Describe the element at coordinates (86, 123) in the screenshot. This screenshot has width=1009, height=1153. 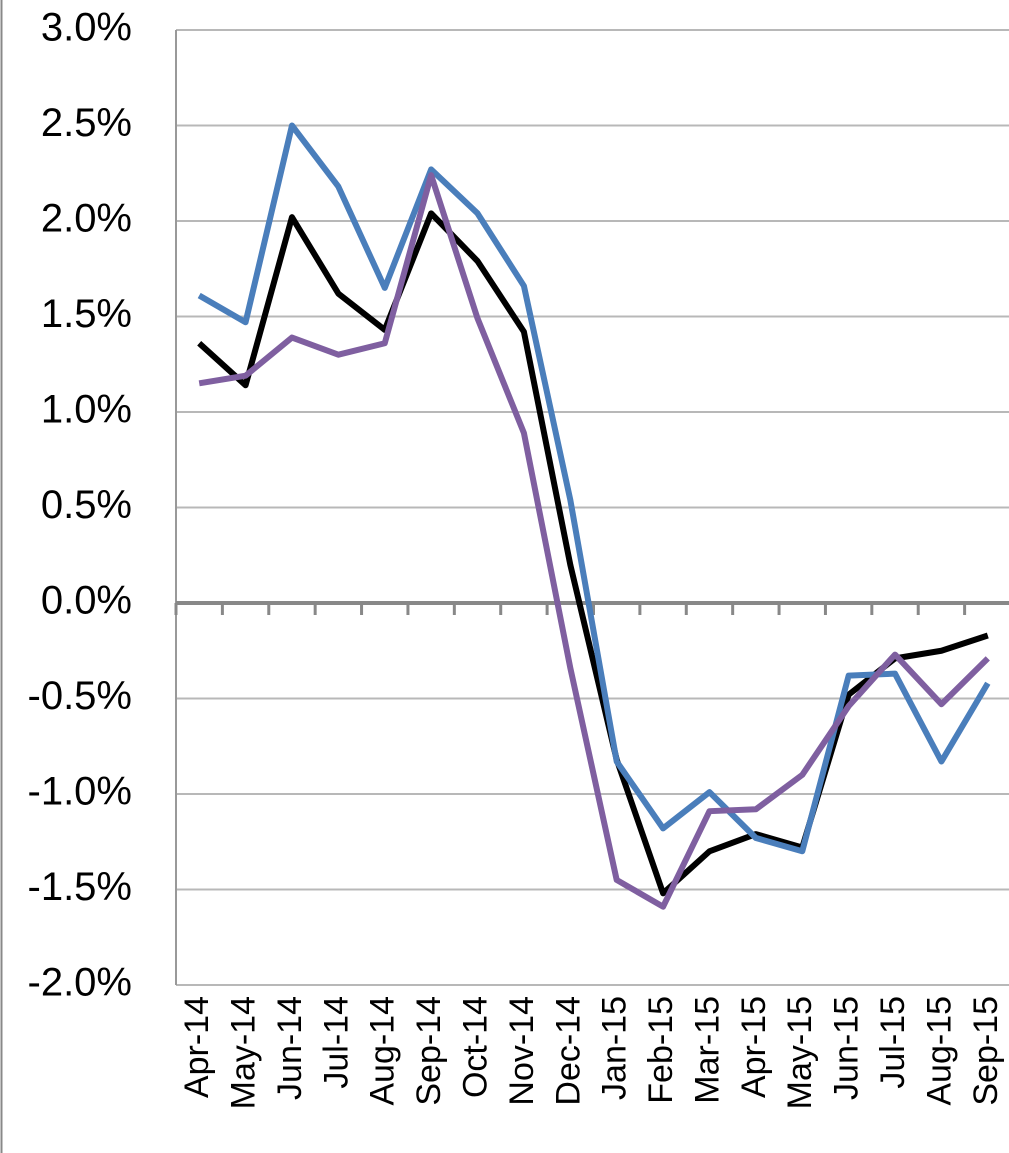
I see `y-tick-label: 2.5%` at that location.